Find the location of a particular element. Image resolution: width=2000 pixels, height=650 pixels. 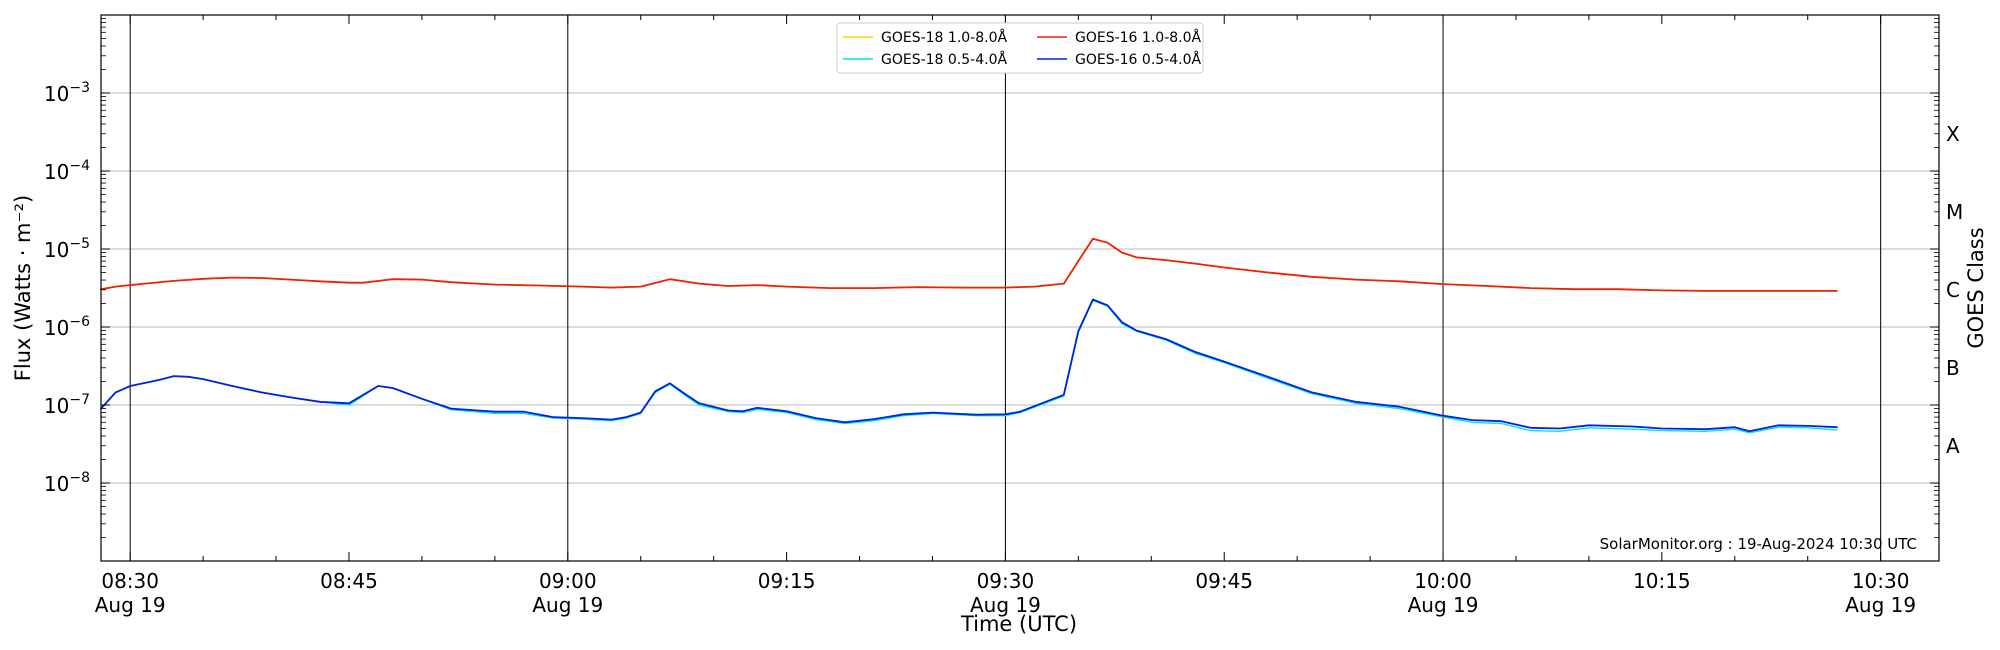

legend-label: GOES-18 1.0-8.0Å is located at coordinates (944, 37).